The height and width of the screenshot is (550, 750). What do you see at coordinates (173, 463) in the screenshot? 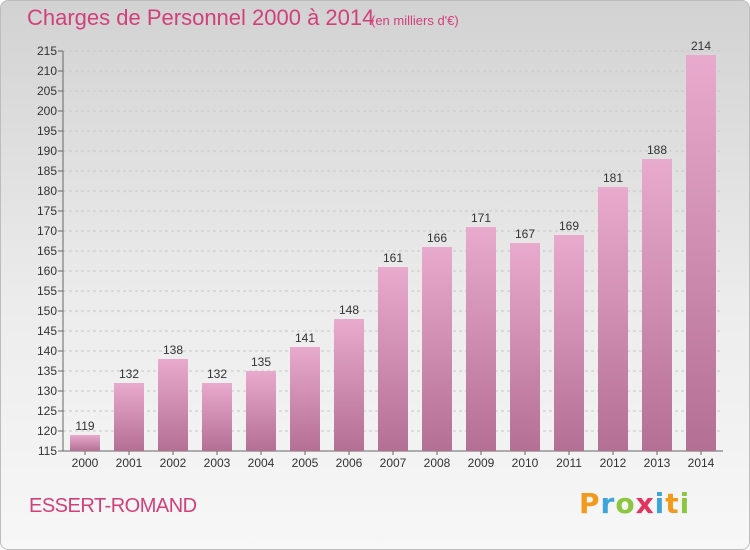
I see `x-tick-label: 2002` at bounding box center [173, 463].